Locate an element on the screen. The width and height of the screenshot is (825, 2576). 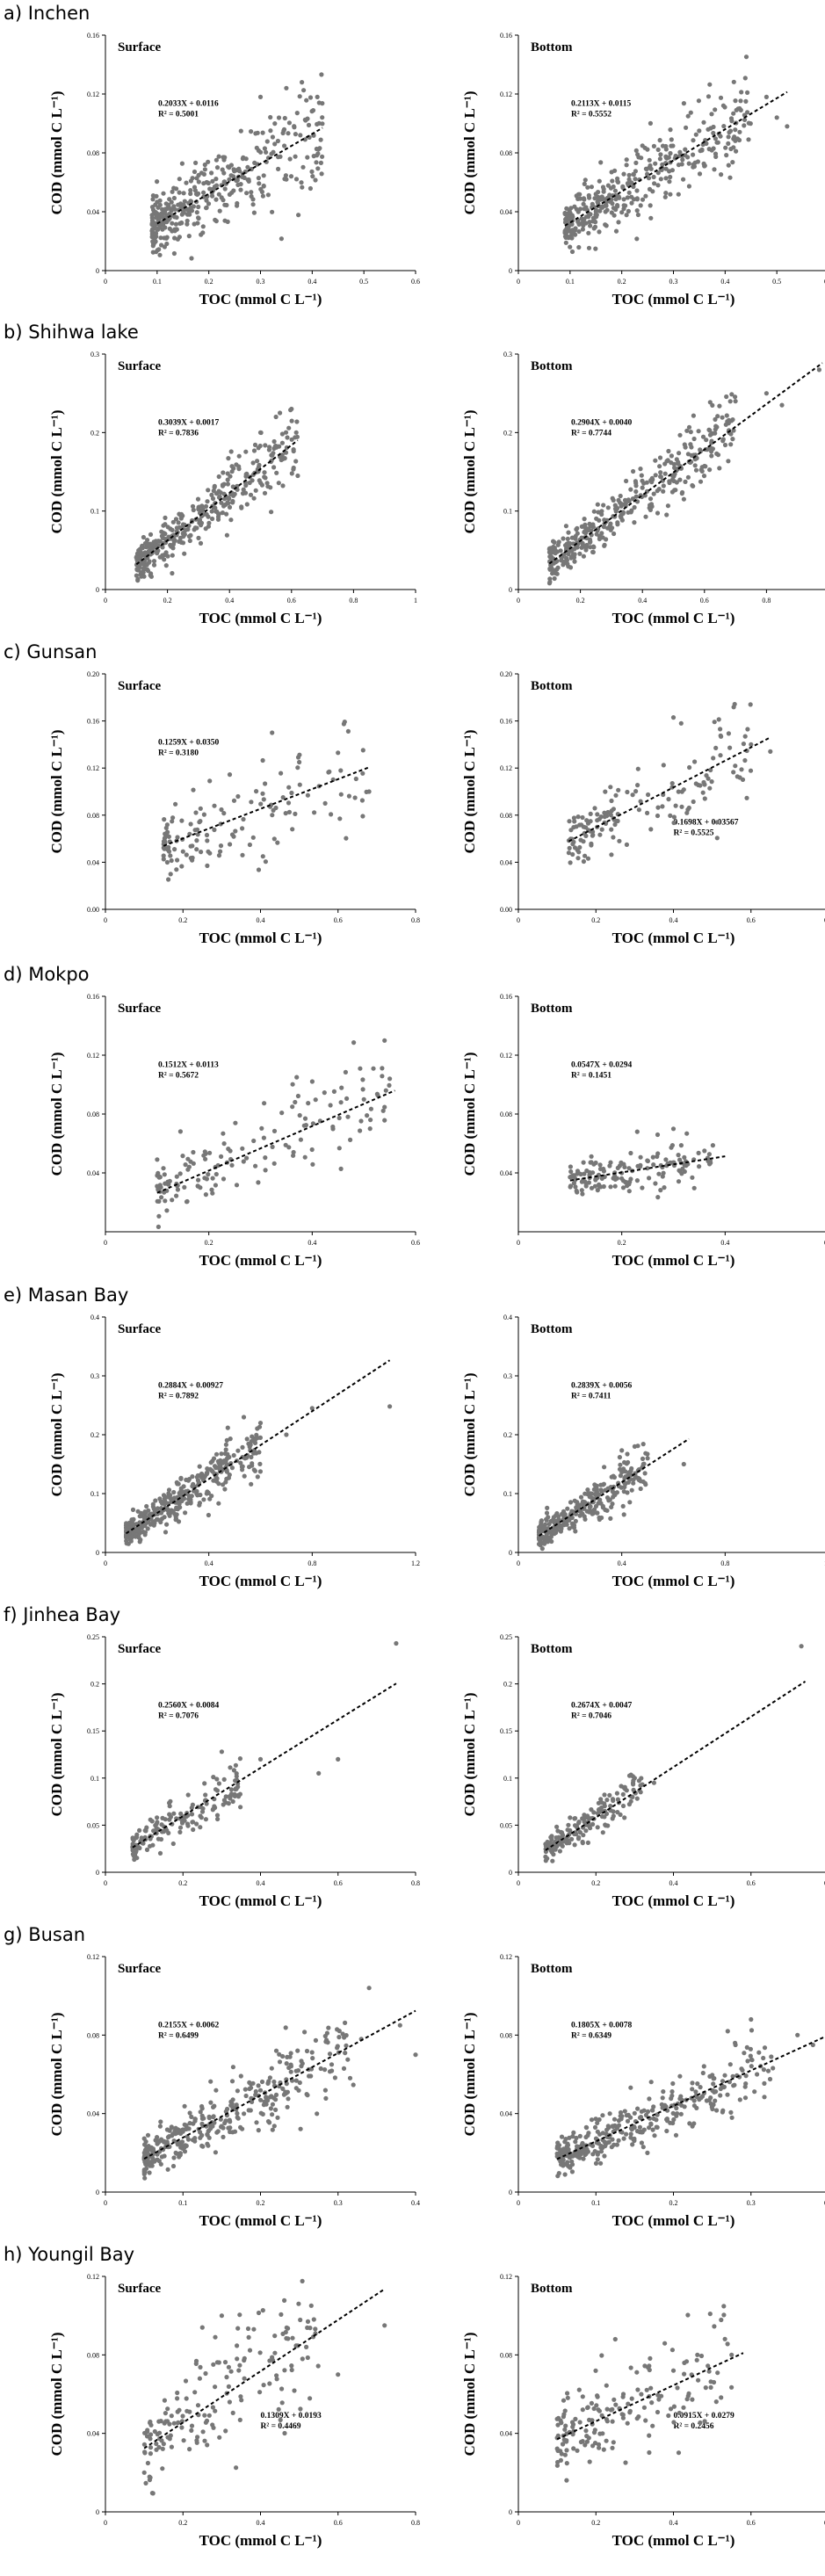
scatter-points is located at coordinates (644, 2393).